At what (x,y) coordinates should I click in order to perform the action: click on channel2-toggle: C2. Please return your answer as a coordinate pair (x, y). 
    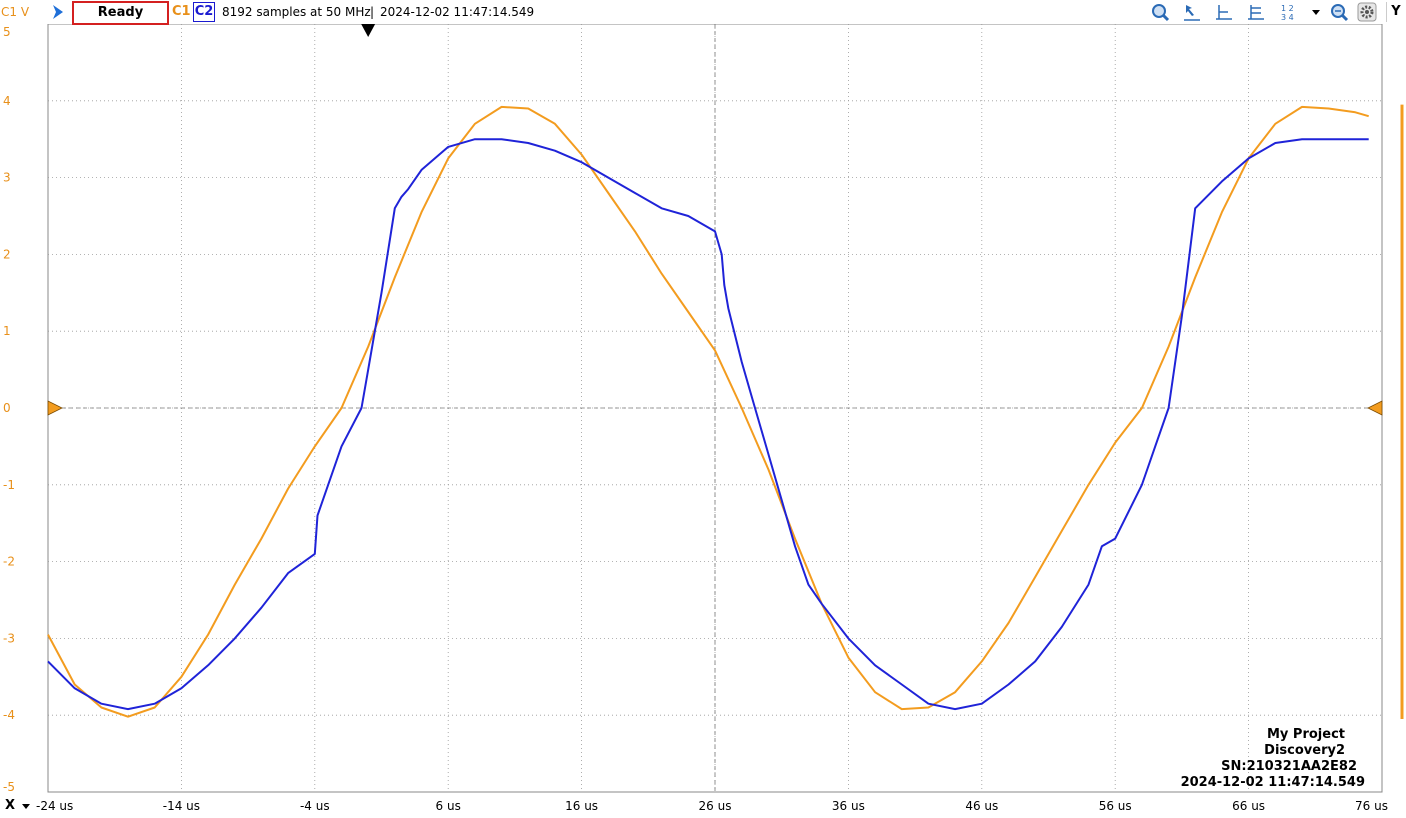
    Looking at the image, I should click on (204, 12).